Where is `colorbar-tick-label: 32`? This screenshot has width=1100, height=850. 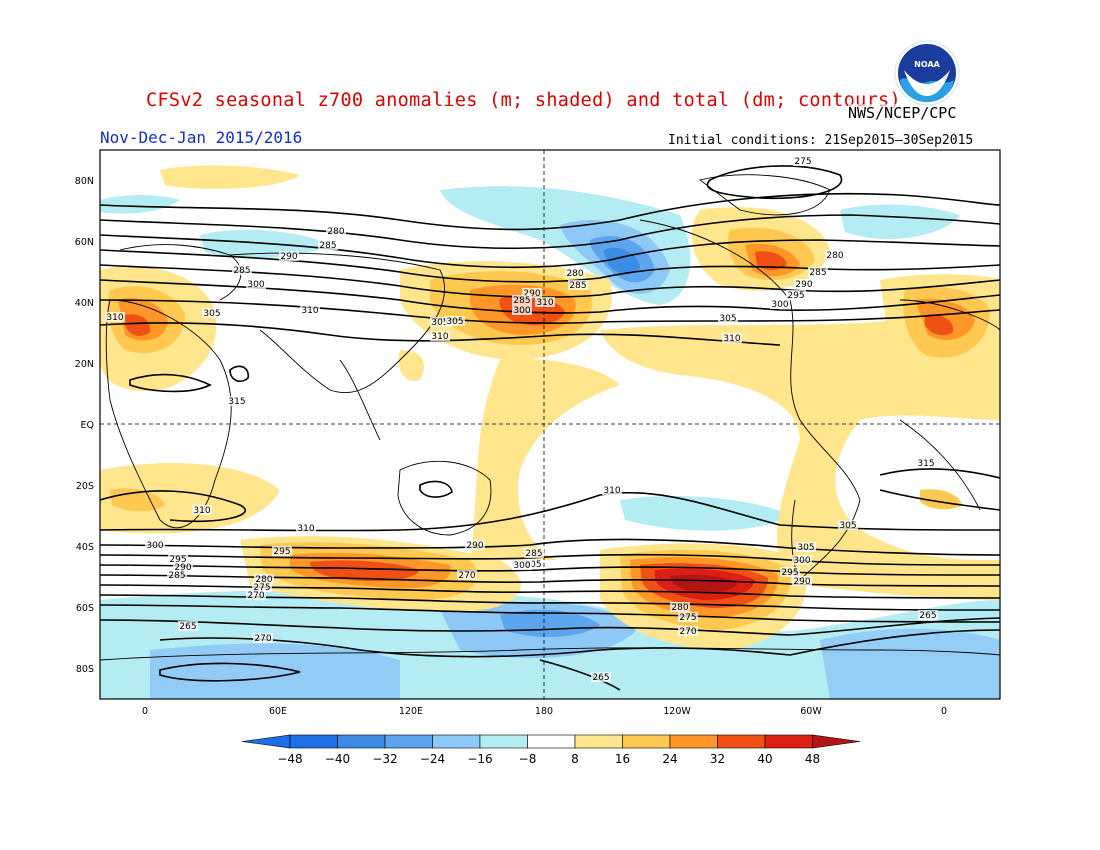
colorbar-tick-label: 32 is located at coordinates (717, 759).